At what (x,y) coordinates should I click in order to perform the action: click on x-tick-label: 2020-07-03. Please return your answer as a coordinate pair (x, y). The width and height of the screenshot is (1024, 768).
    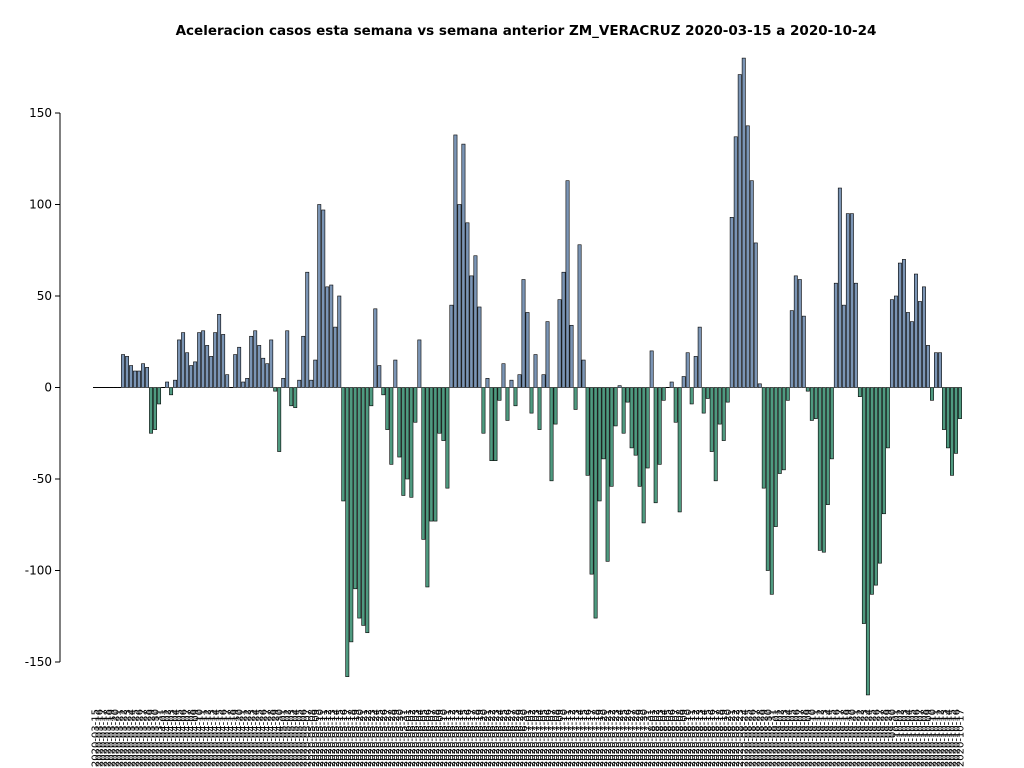
    Looking at the image, I should click on (536, 738).